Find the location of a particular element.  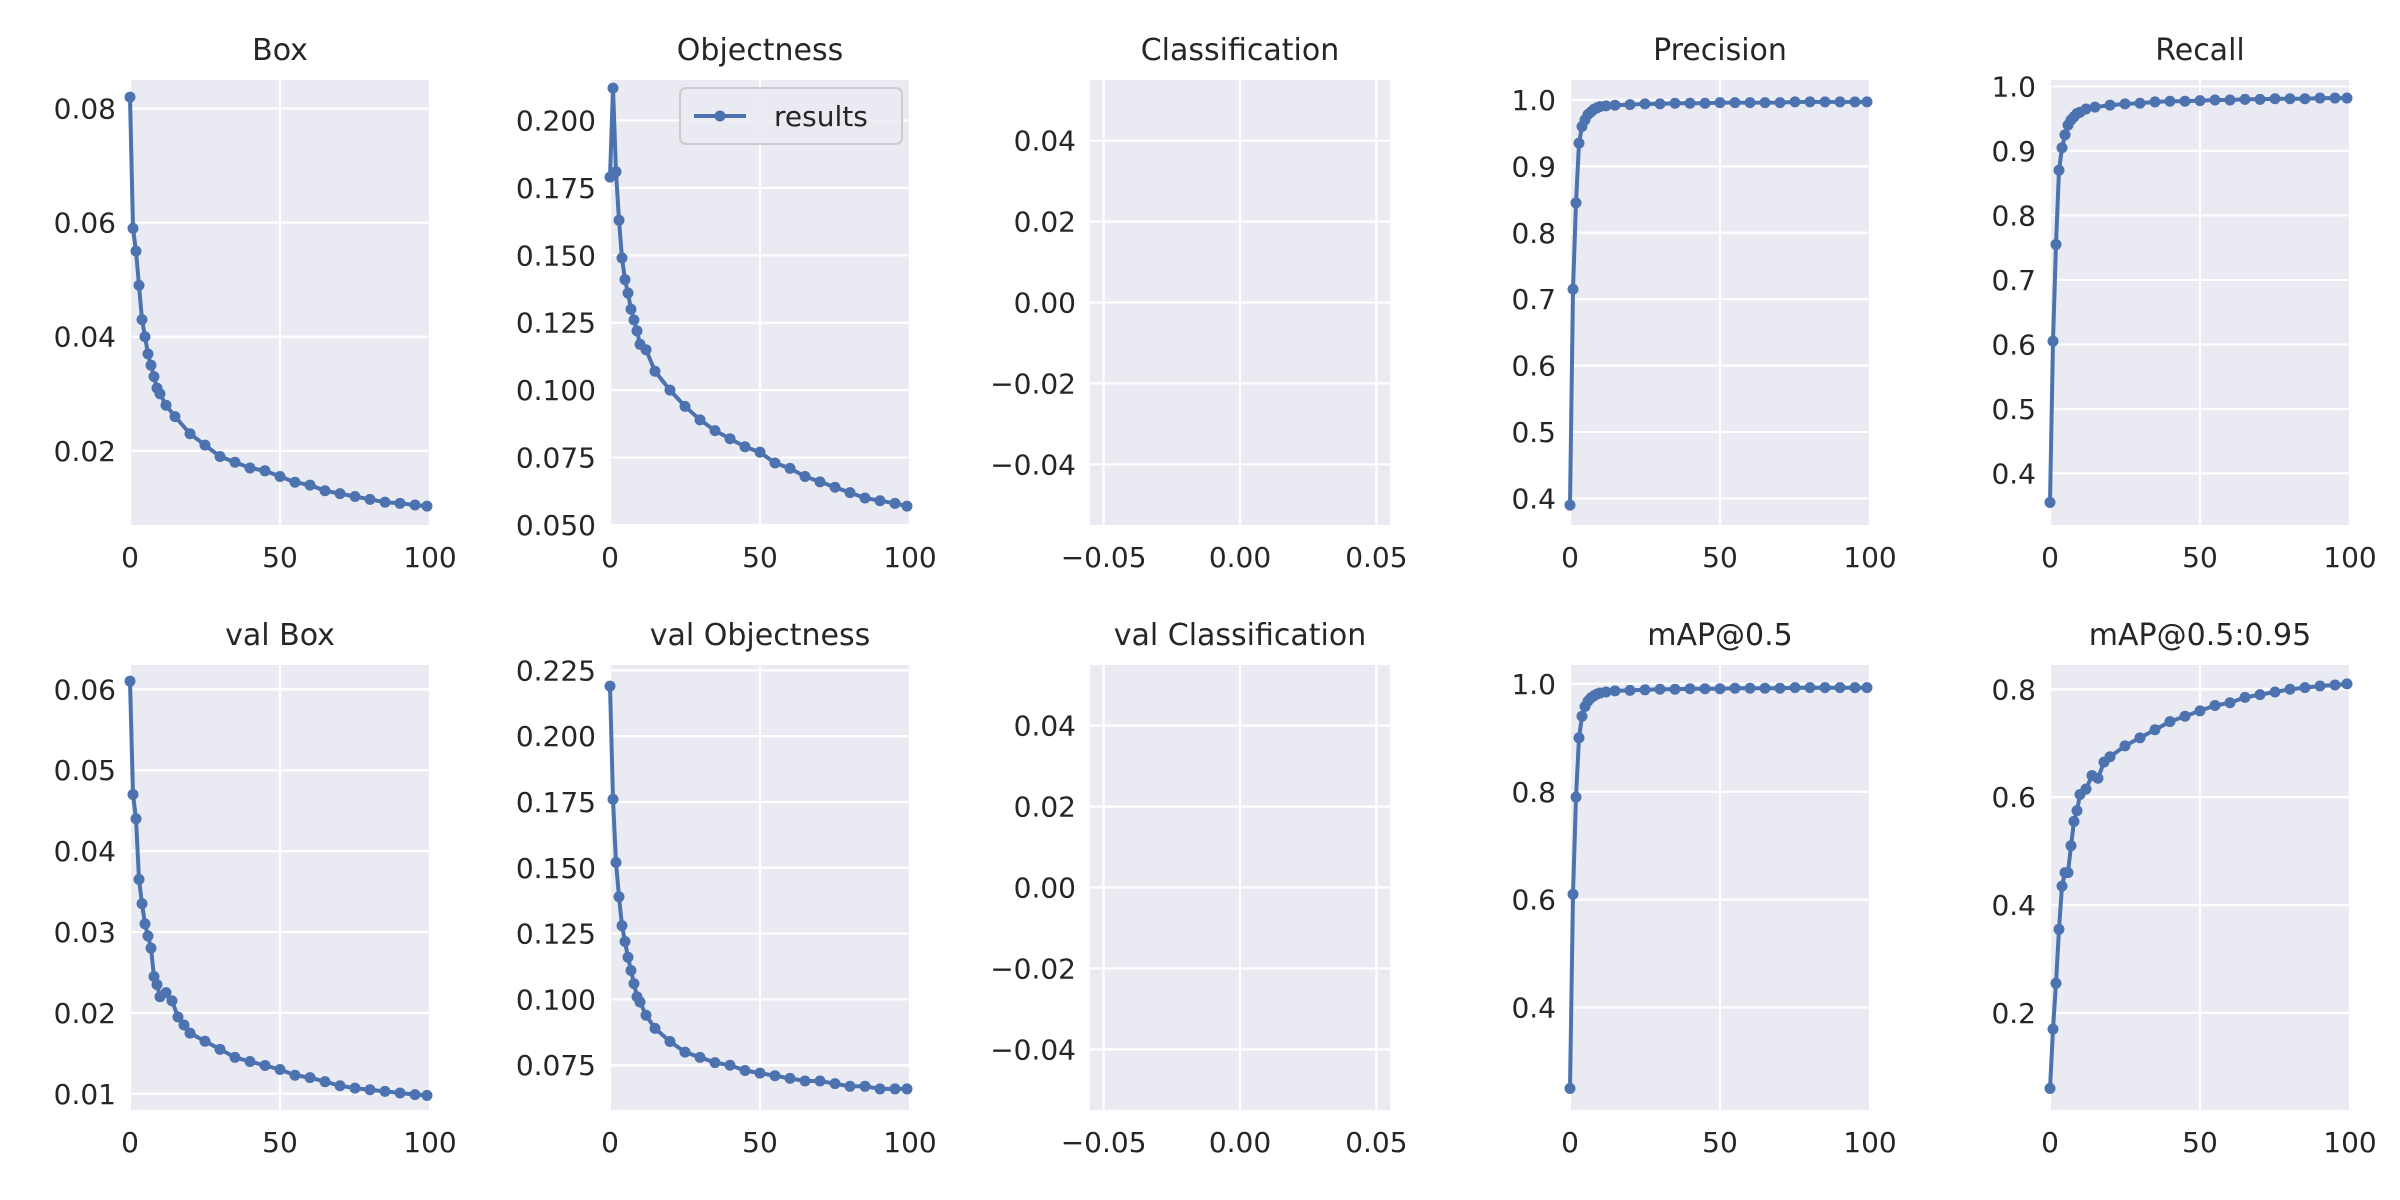

y-tick-label: 0.200 is located at coordinates (556, 736).